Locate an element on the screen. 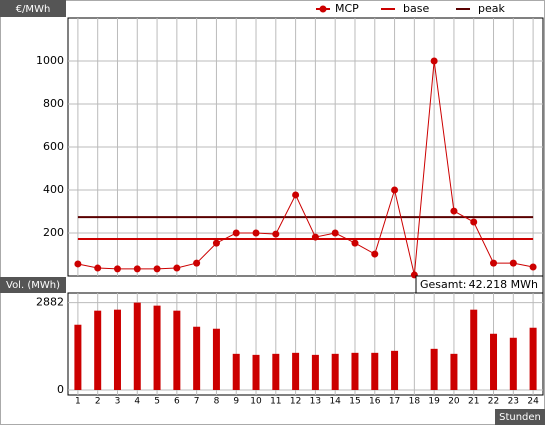 This screenshot has width=545, height=425. annotation-text: 42.218 MWh is located at coordinates (503, 284).